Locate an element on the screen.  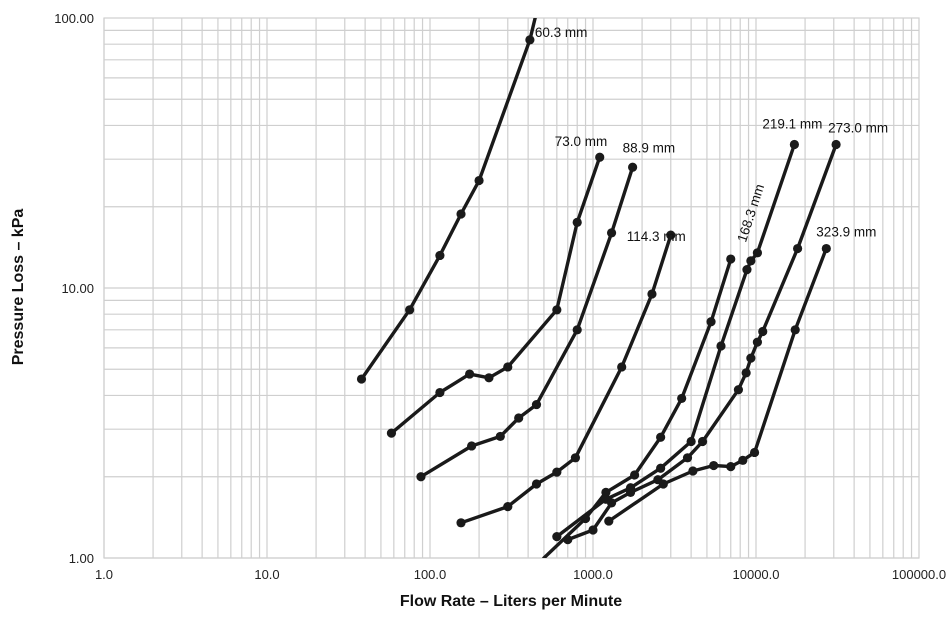
series-label: 60.3 mm is located at coordinates (561, 32).